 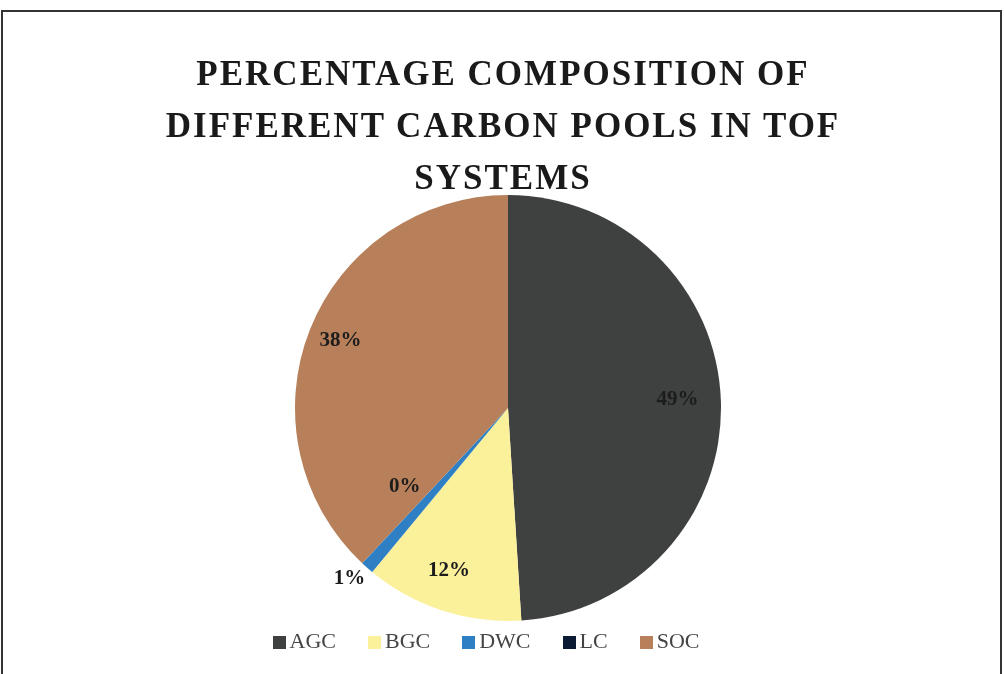 What do you see at coordinates (349, 577) in the screenshot?
I see `data-label: 1%` at bounding box center [349, 577].